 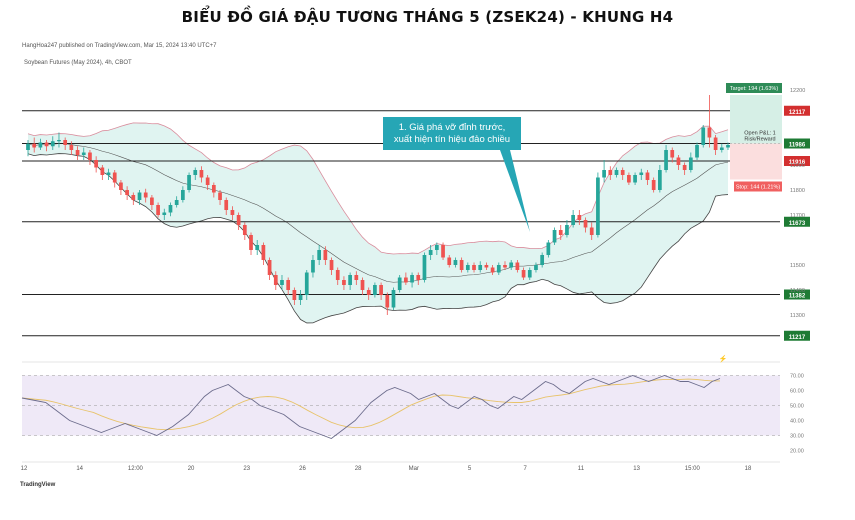 I want to click on price-tick-label: 11500, so click(x=797, y=266).